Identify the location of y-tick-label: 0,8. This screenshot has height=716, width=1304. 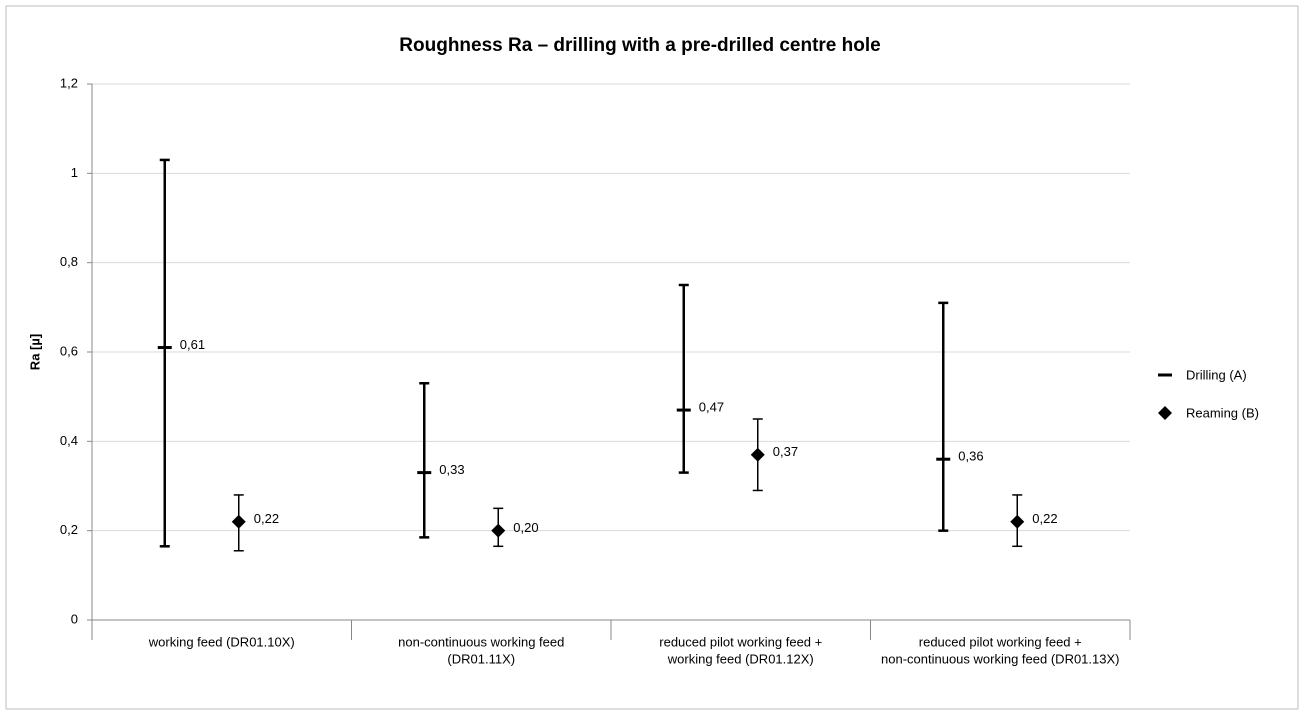
(69, 261).